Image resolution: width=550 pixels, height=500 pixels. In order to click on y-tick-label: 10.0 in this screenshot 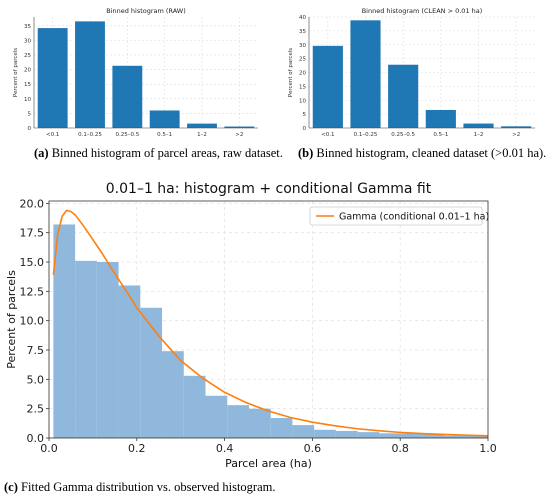, I will do `click(32, 321)`.